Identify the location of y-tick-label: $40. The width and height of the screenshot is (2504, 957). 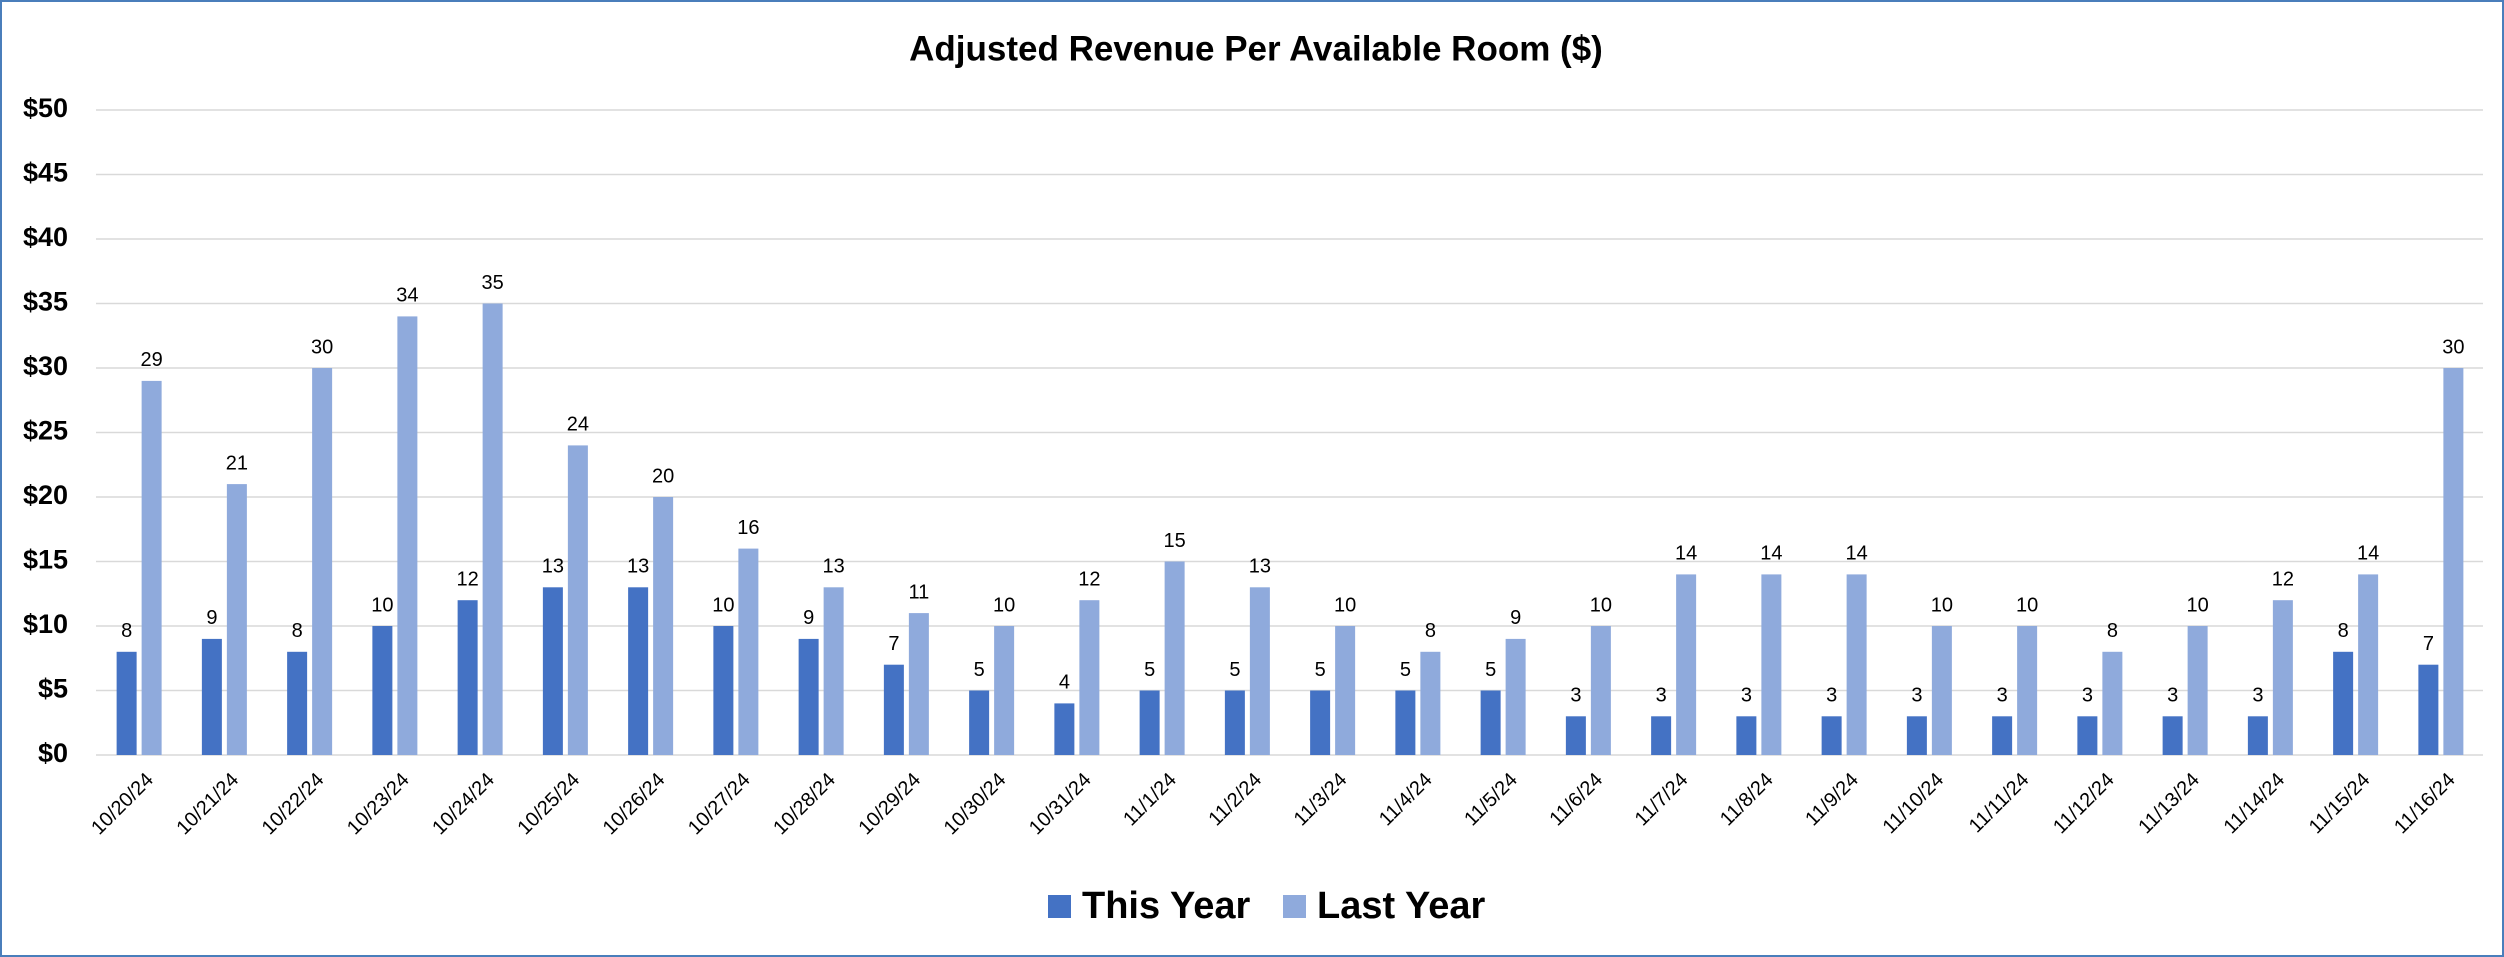
(45, 237).